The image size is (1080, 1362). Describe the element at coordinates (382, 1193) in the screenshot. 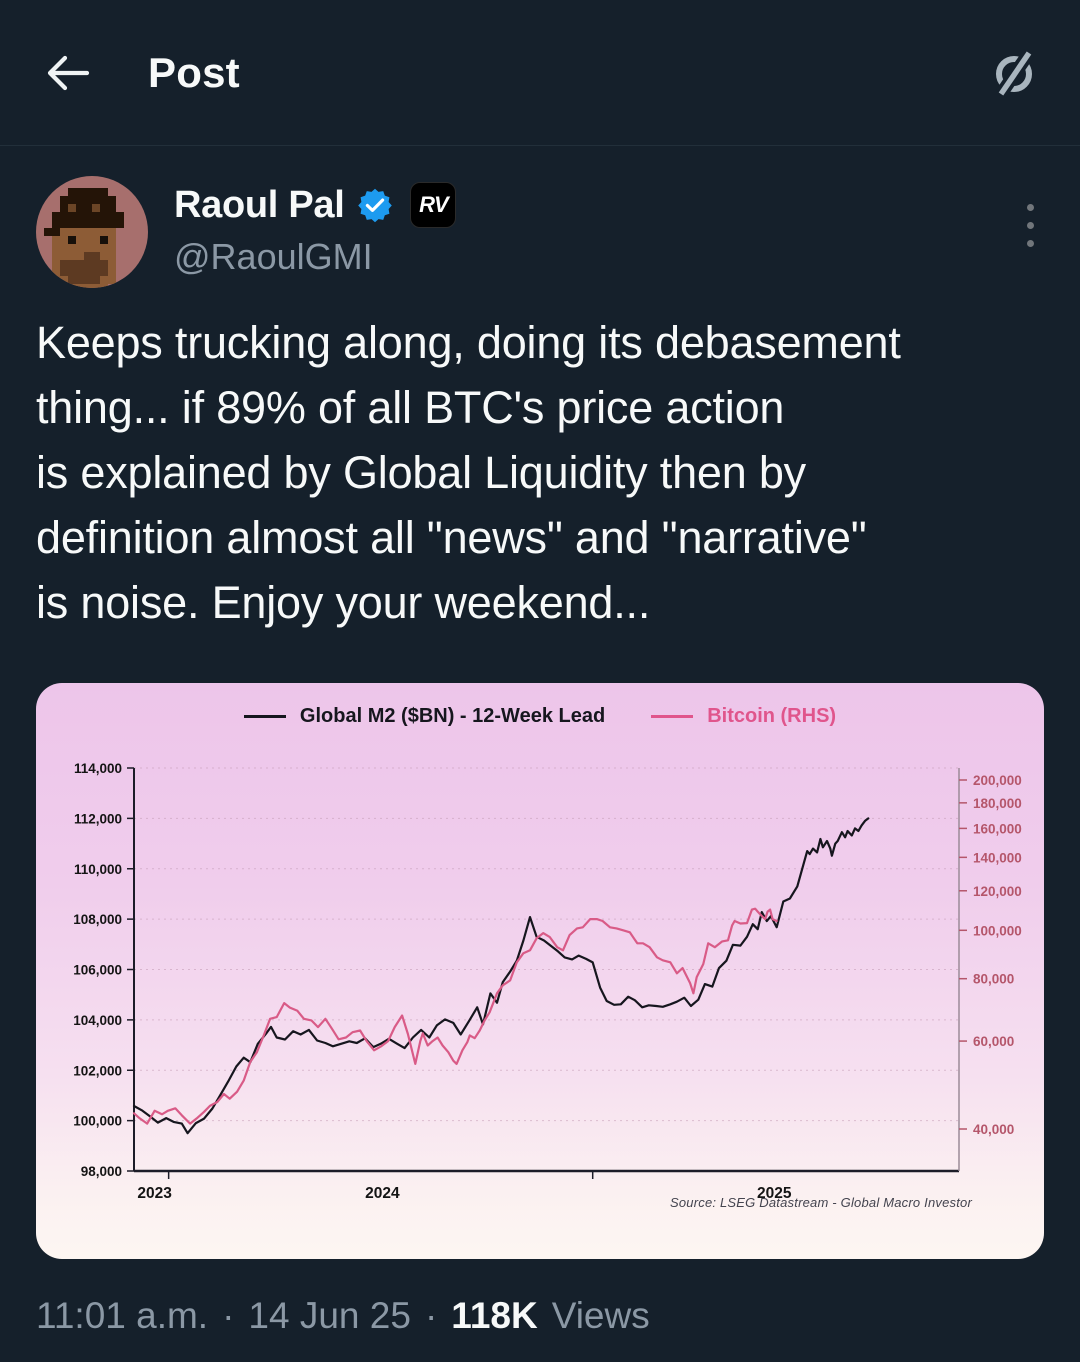

I see `svg-text: 2024` at that location.